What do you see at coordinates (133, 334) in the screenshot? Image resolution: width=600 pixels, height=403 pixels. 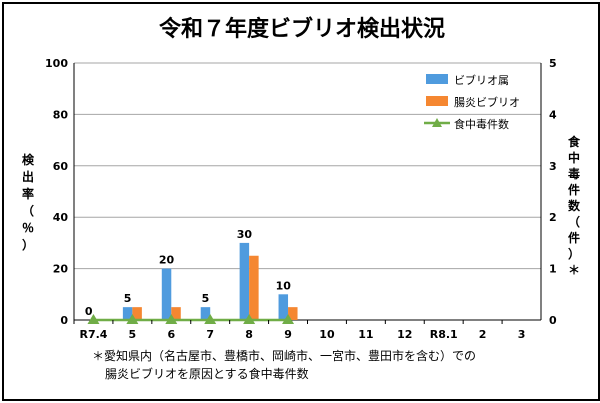 I see `x-tick-label: 5` at bounding box center [133, 334].